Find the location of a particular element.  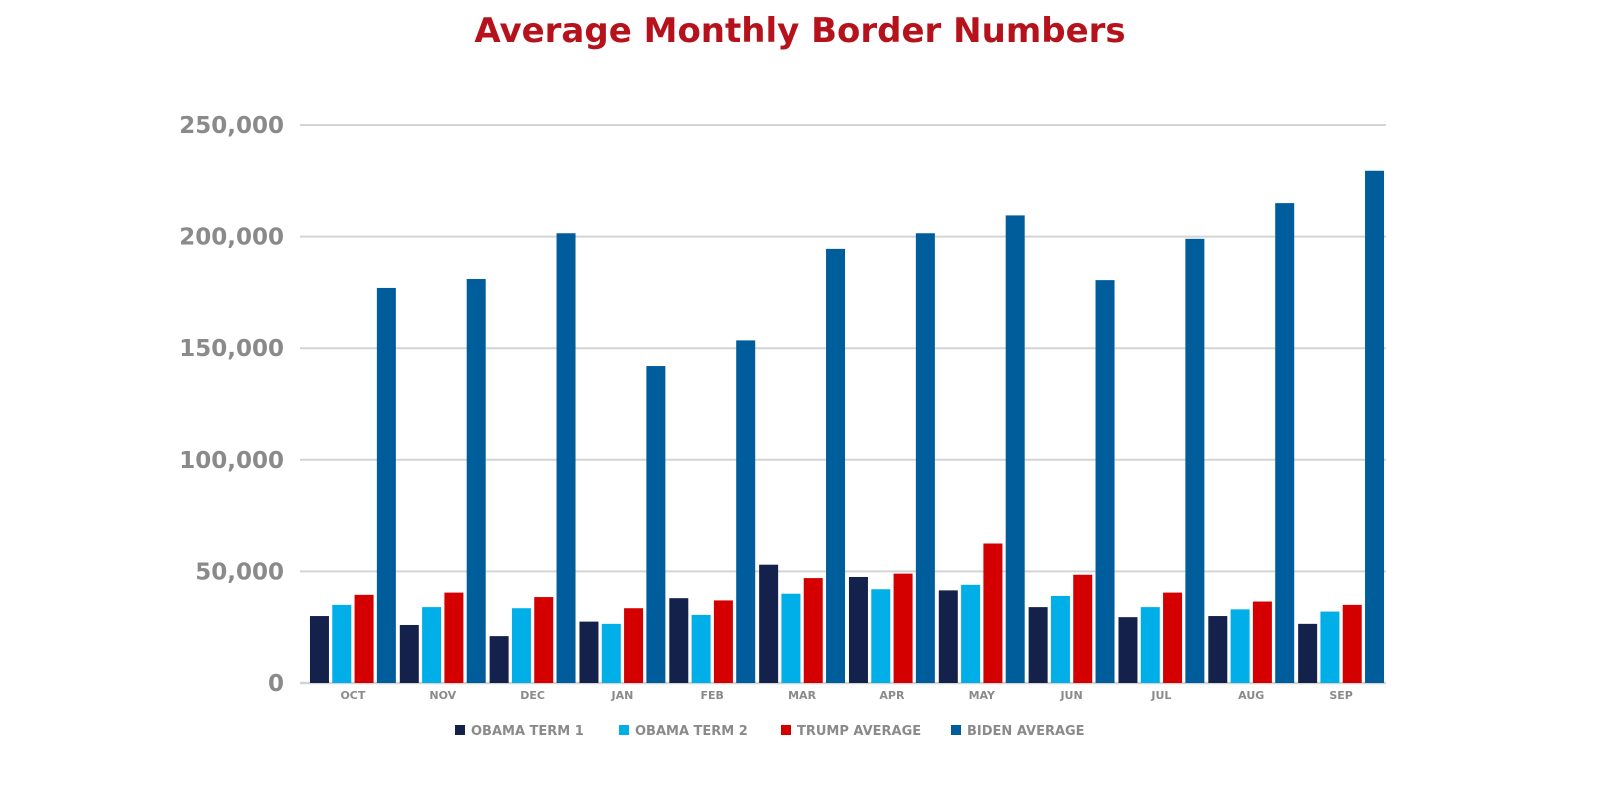

x-tick-label: DEC is located at coordinates (532, 695).